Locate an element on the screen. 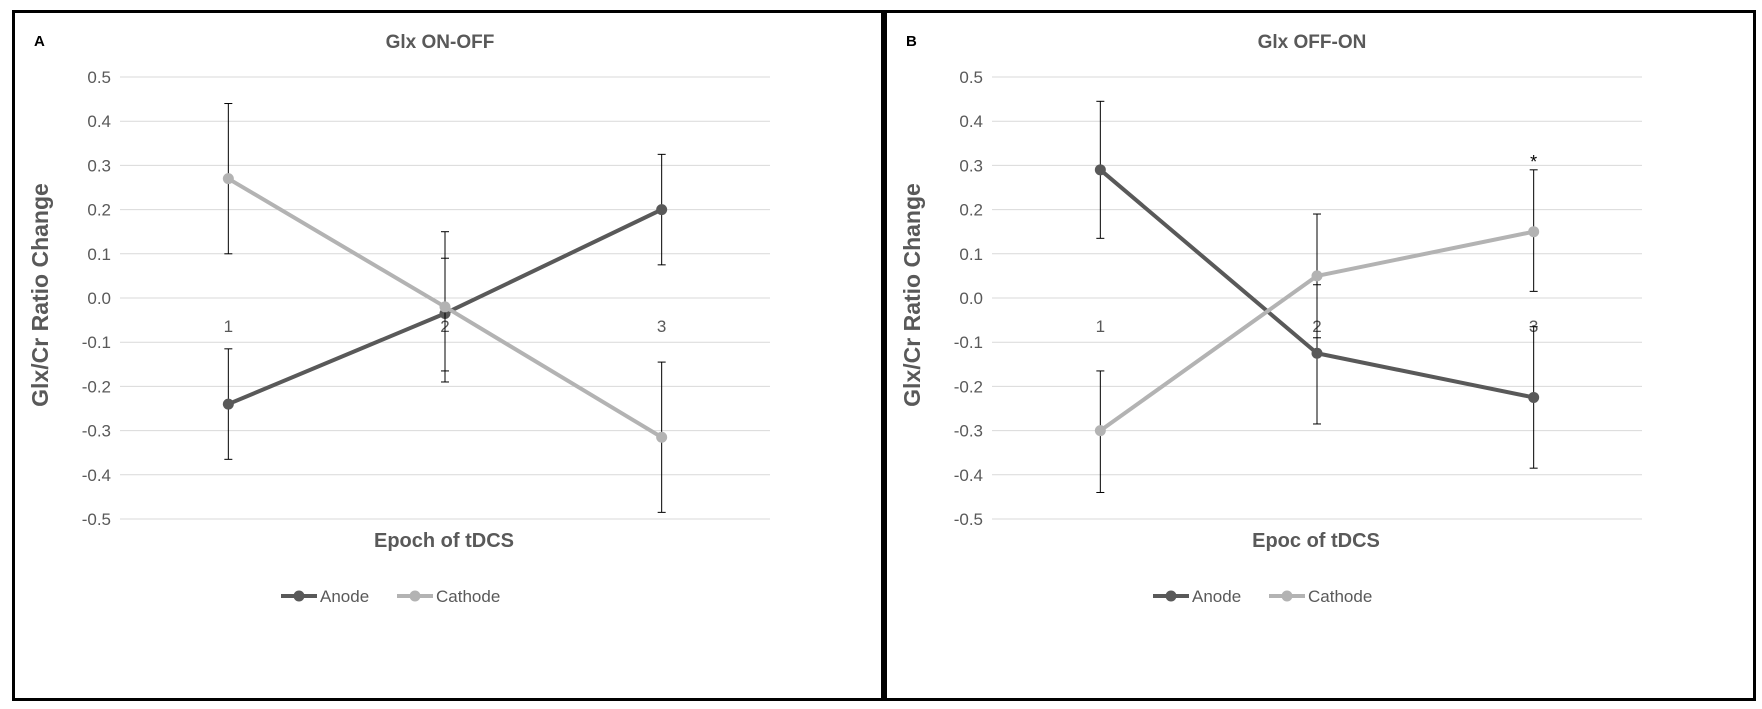 This screenshot has height=709, width=1762. significance-marker: * is located at coordinates (1533, 162).